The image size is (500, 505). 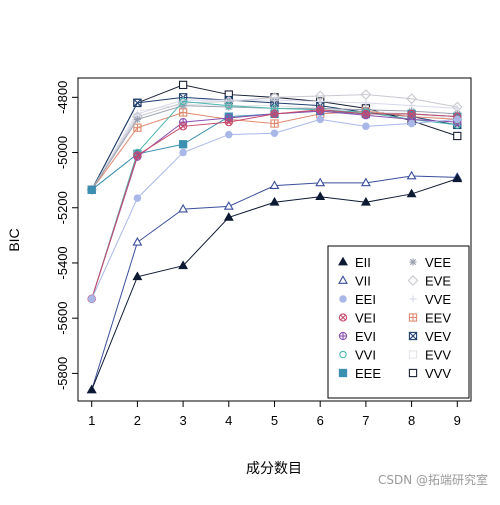 What do you see at coordinates (274, 468) in the screenshot?
I see `x-axis-title: 成分数目` at bounding box center [274, 468].